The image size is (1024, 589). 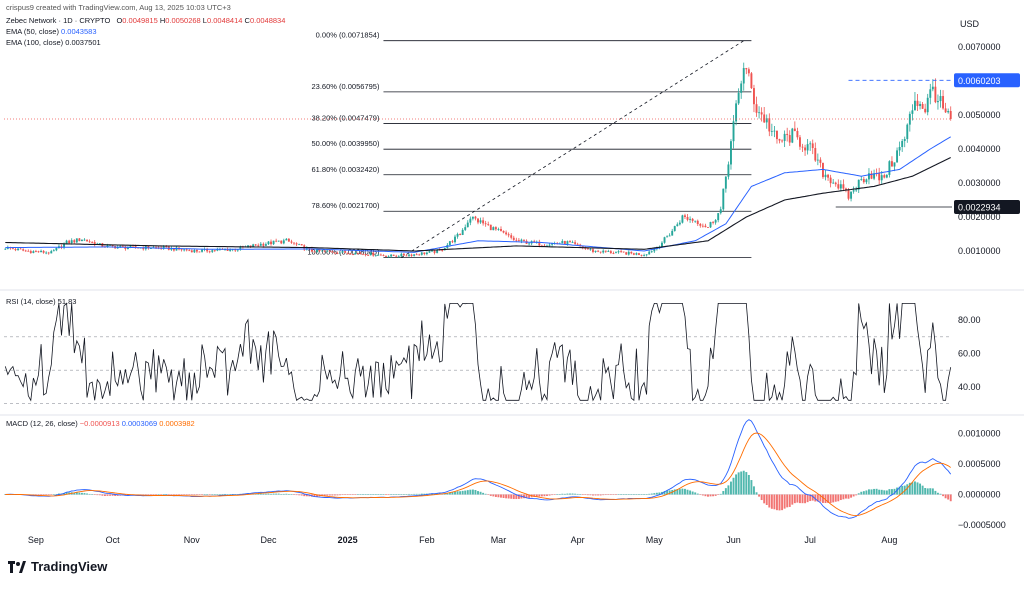 I want to click on macd-label-hist: −0.0000913, so click(x=101, y=423).